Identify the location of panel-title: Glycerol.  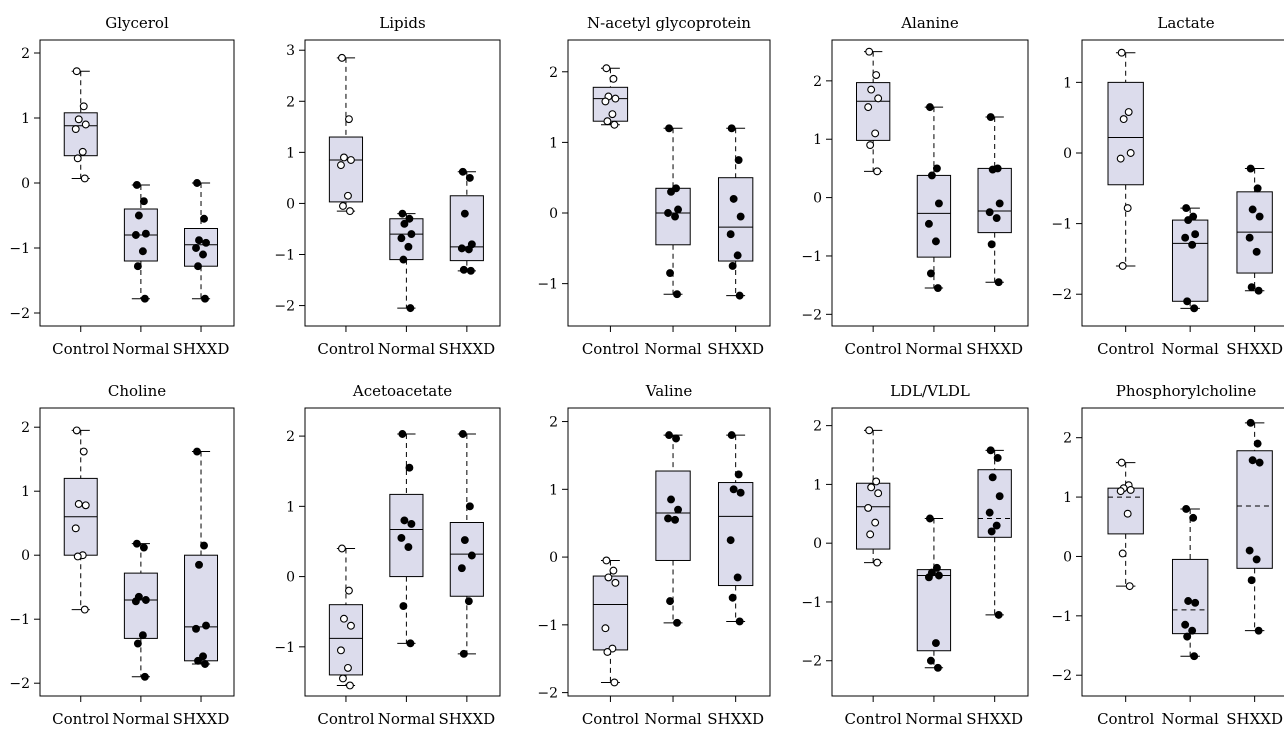
(137, 23).